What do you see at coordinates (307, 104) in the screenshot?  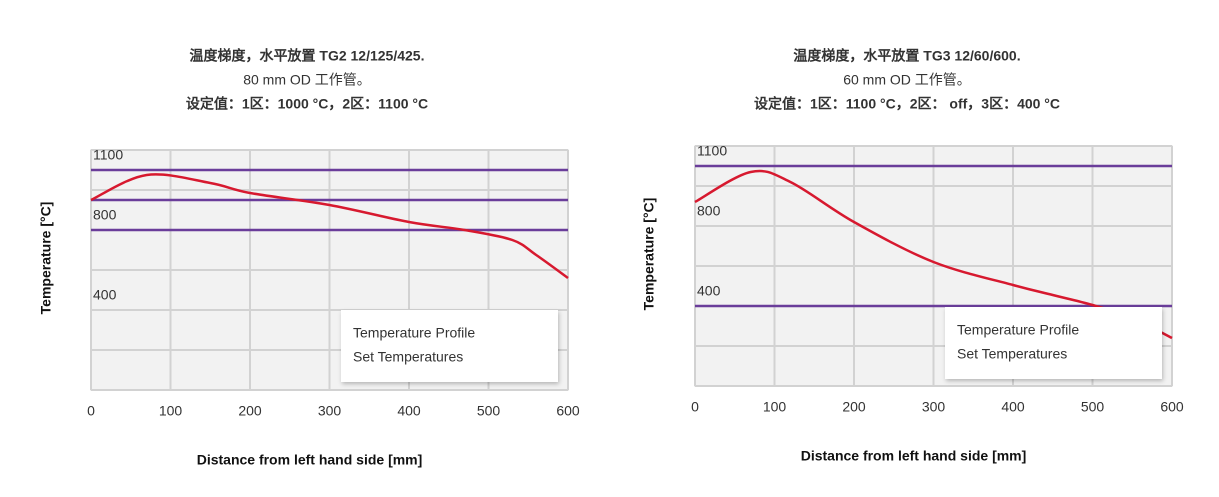 I see `chart-title: 设定值：1区：1000 °C，2区：1100 °C` at bounding box center [307, 104].